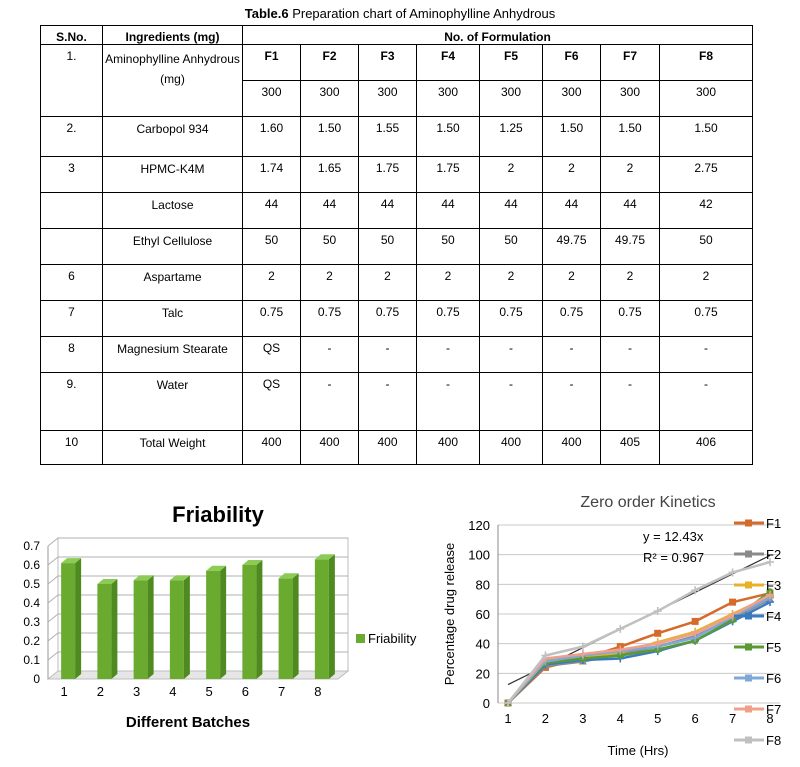  Describe the element at coordinates (271, 136) in the screenshot. I see `table-cell: 1.60` at that location.